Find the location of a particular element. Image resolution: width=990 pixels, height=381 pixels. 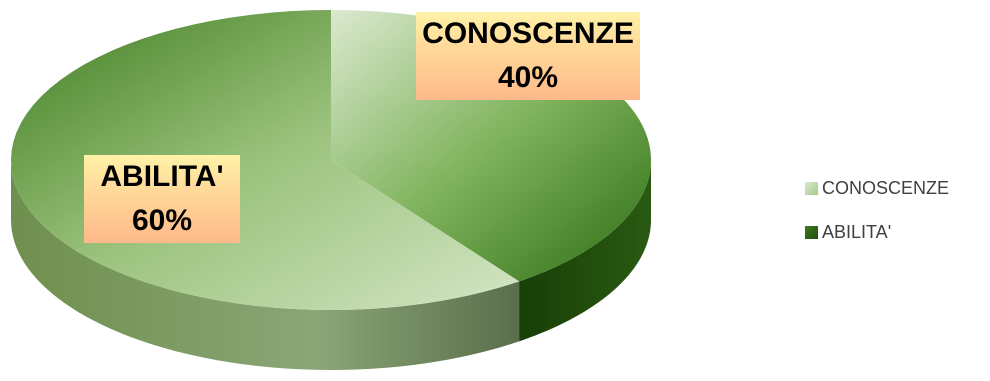

data-label-category: CONOSCENZE is located at coordinates (528, 33).